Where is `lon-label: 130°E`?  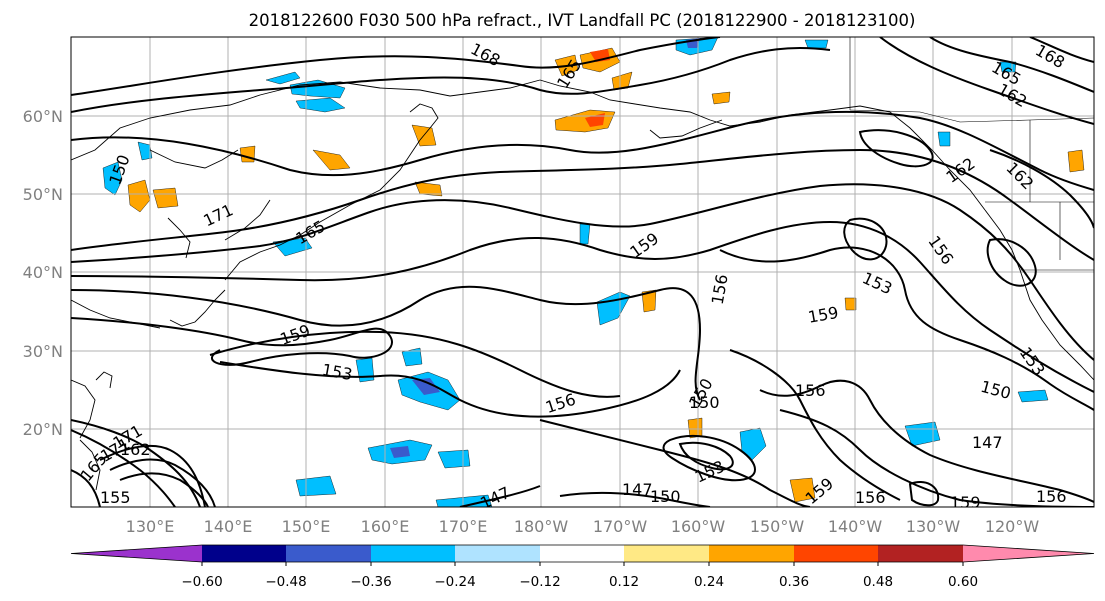
lon-label: 130°E is located at coordinates (150, 526).